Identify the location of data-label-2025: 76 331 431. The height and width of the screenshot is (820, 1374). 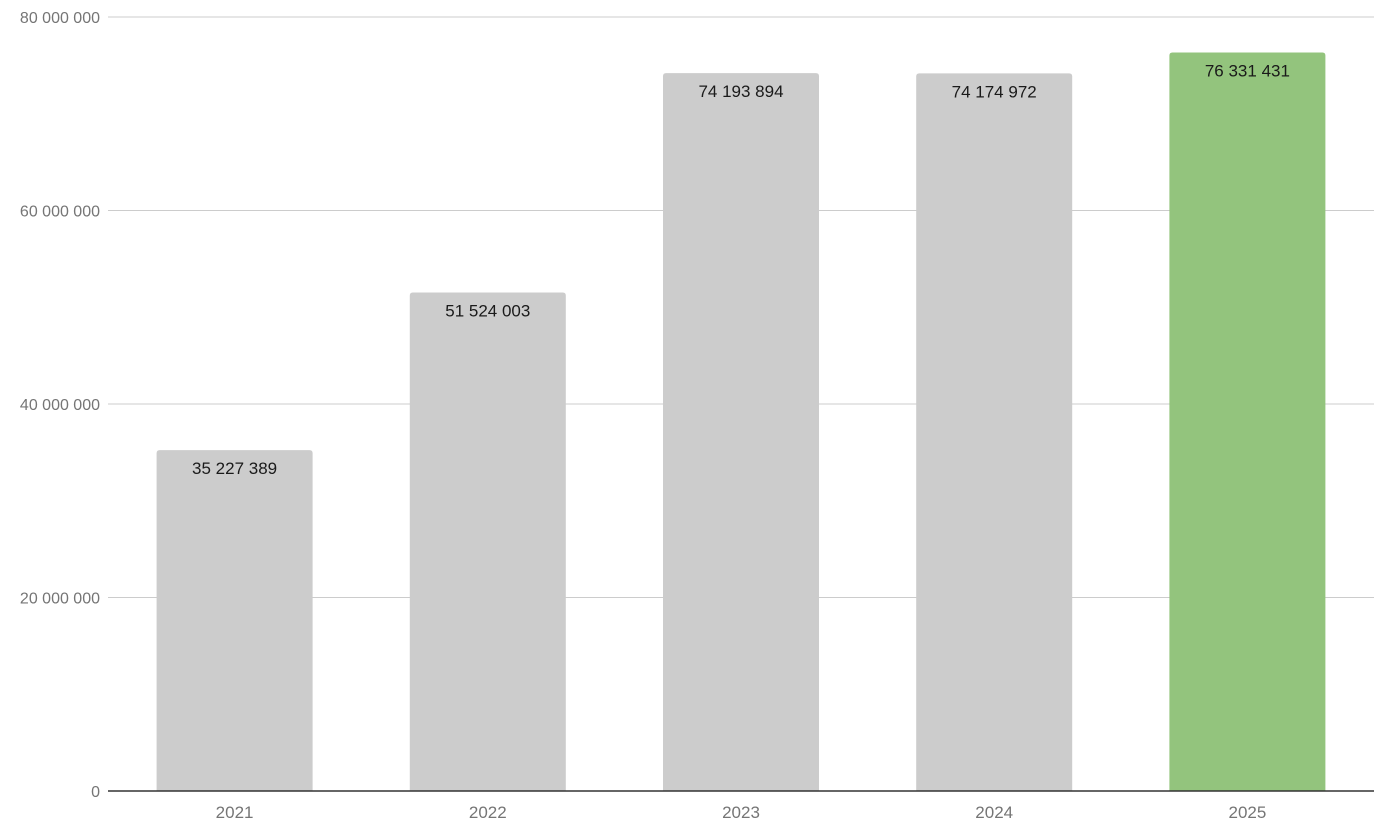
(1247, 70).